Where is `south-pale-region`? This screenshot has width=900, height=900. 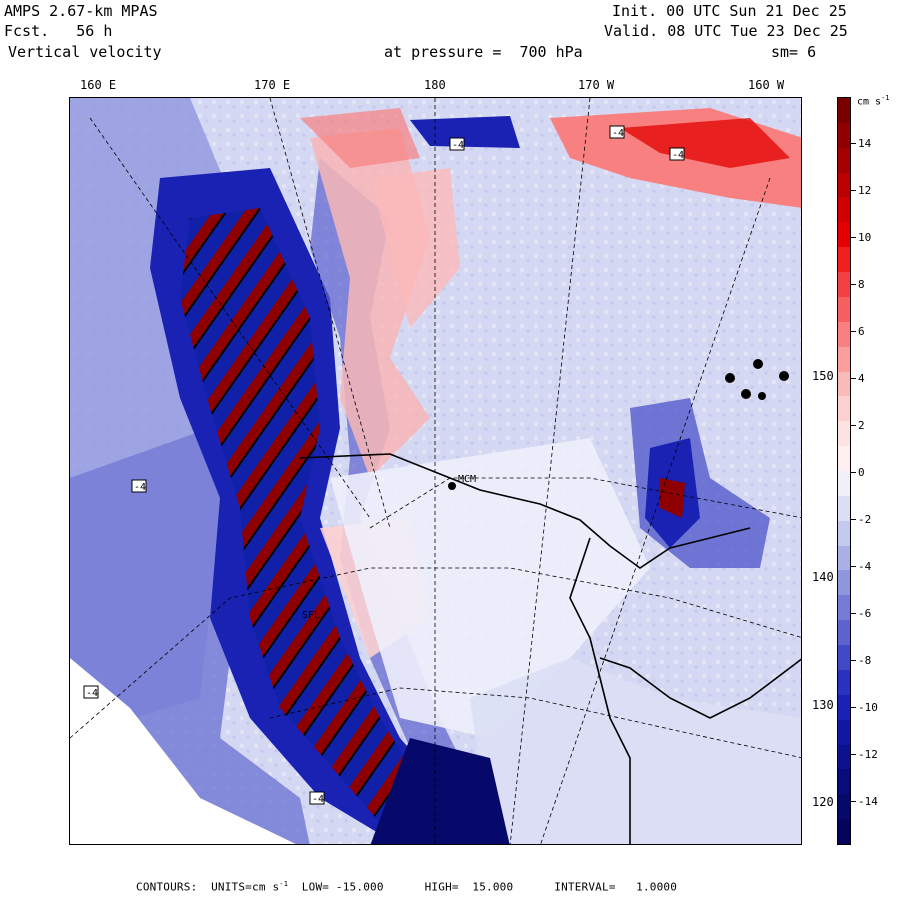
south-pale-region is located at coordinates (635, 751).